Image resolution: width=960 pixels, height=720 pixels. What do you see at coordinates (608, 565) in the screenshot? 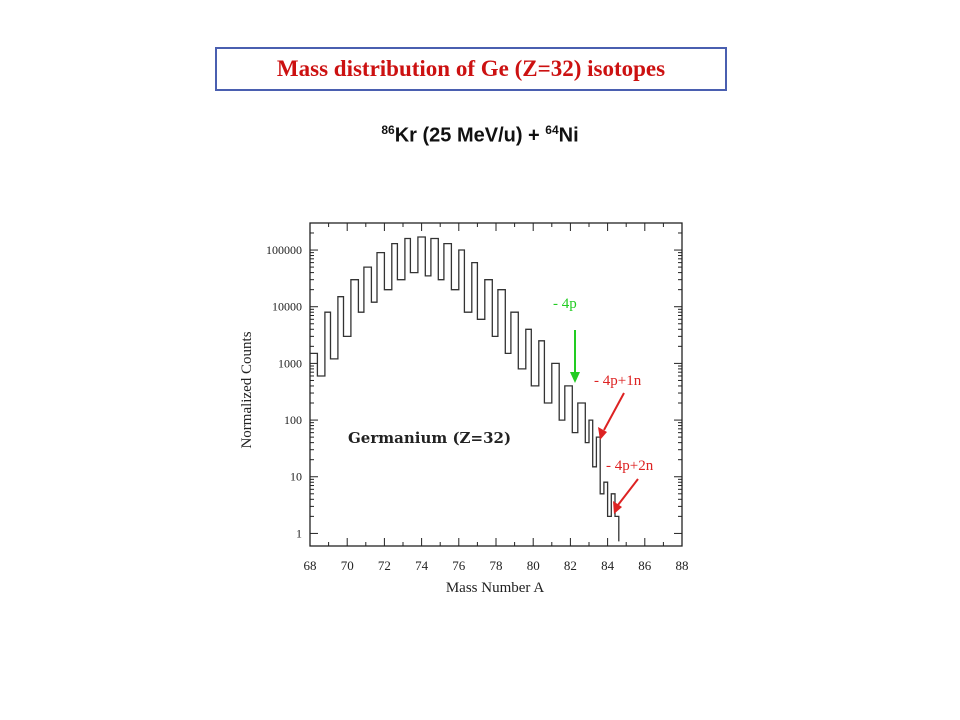
I see `x-tick-label: 84` at bounding box center [608, 565].